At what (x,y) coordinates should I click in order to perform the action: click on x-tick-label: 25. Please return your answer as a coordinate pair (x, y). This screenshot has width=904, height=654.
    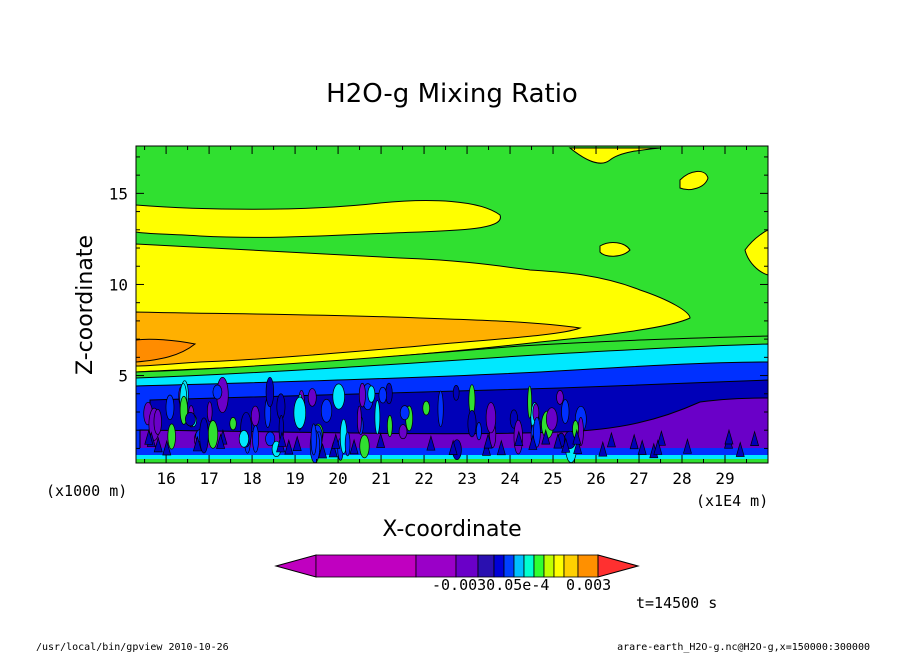
    Looking at the image, I should click on (552, 478).